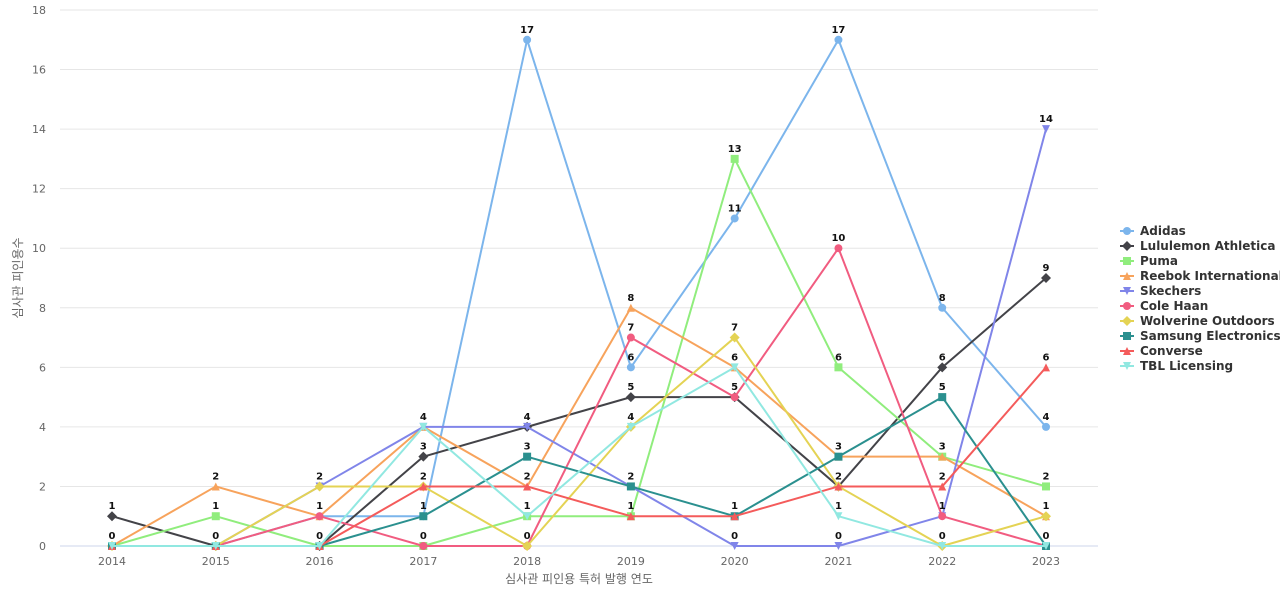  Describe the element at coordinates (39, 70) in the screenshot. I see `y-tick-label: 16` at that location.